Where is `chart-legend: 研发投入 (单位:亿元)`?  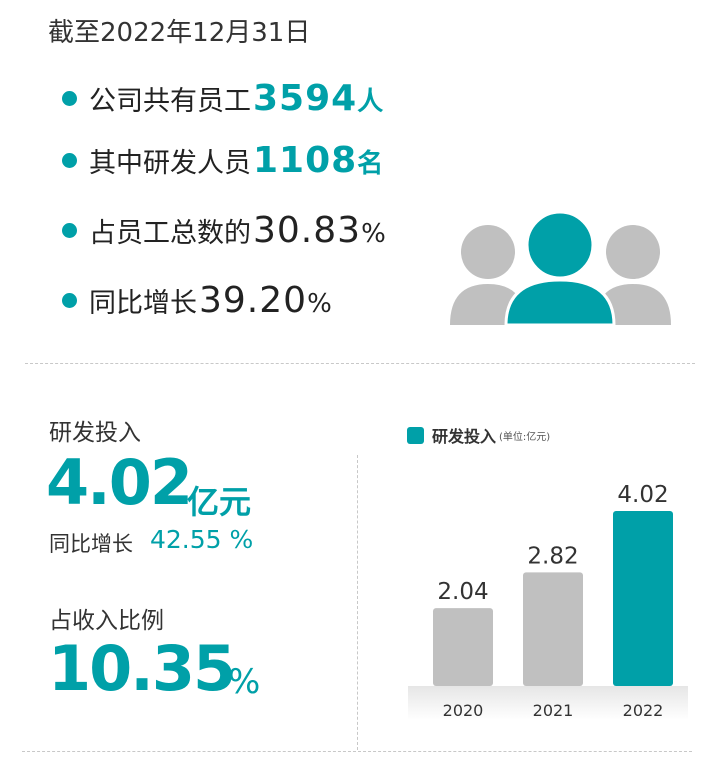
chart-legend: 研发投入 (单位:亿元) is located at coordinates (478, 435).